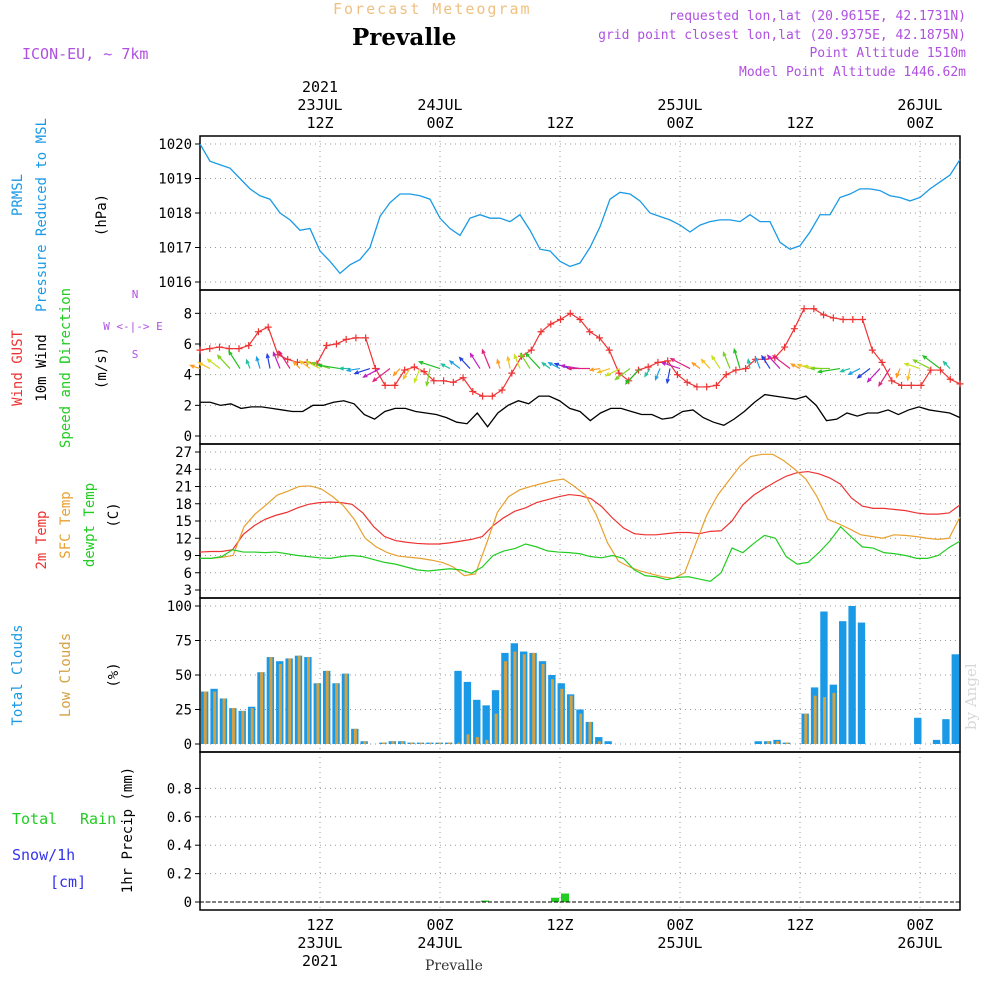 Image resolution: width=1000 pixels, height=1000 pixels. I want to click on legend-cm: [cm], so click(68, 882).